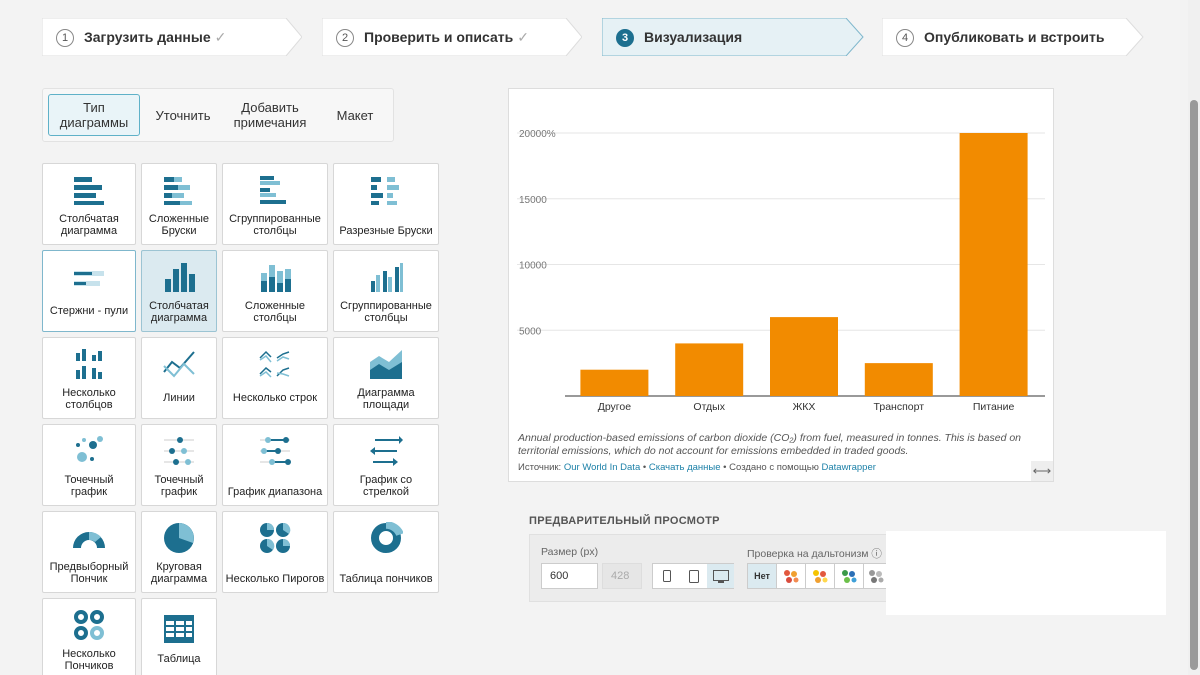  What do you see at coordinates (720, 576) in the screenshot?
I see `desktop-icon` at bounding box center [720, 576].